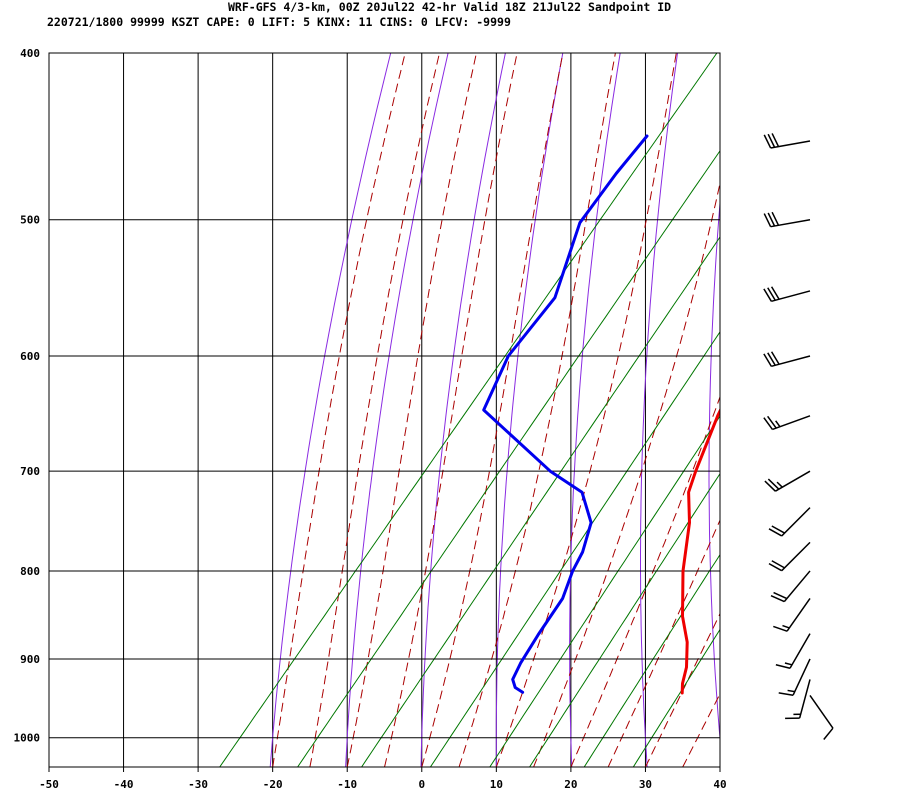 The image size is (900, 800). I want to click on y-tick-label: 600, so click(30, 356).